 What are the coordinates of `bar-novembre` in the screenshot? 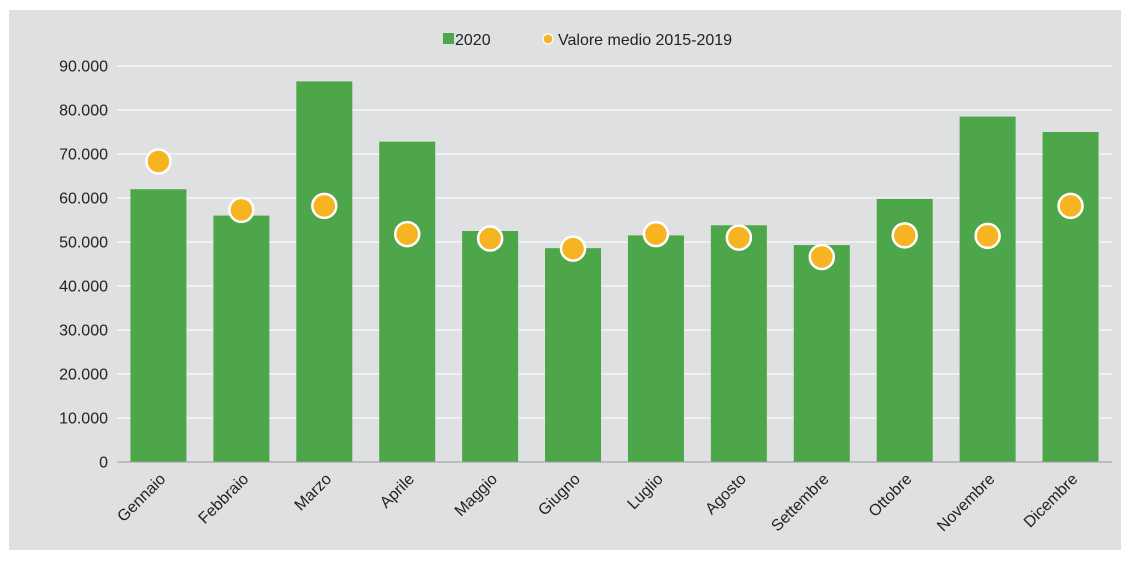 It's located at (987, 289).